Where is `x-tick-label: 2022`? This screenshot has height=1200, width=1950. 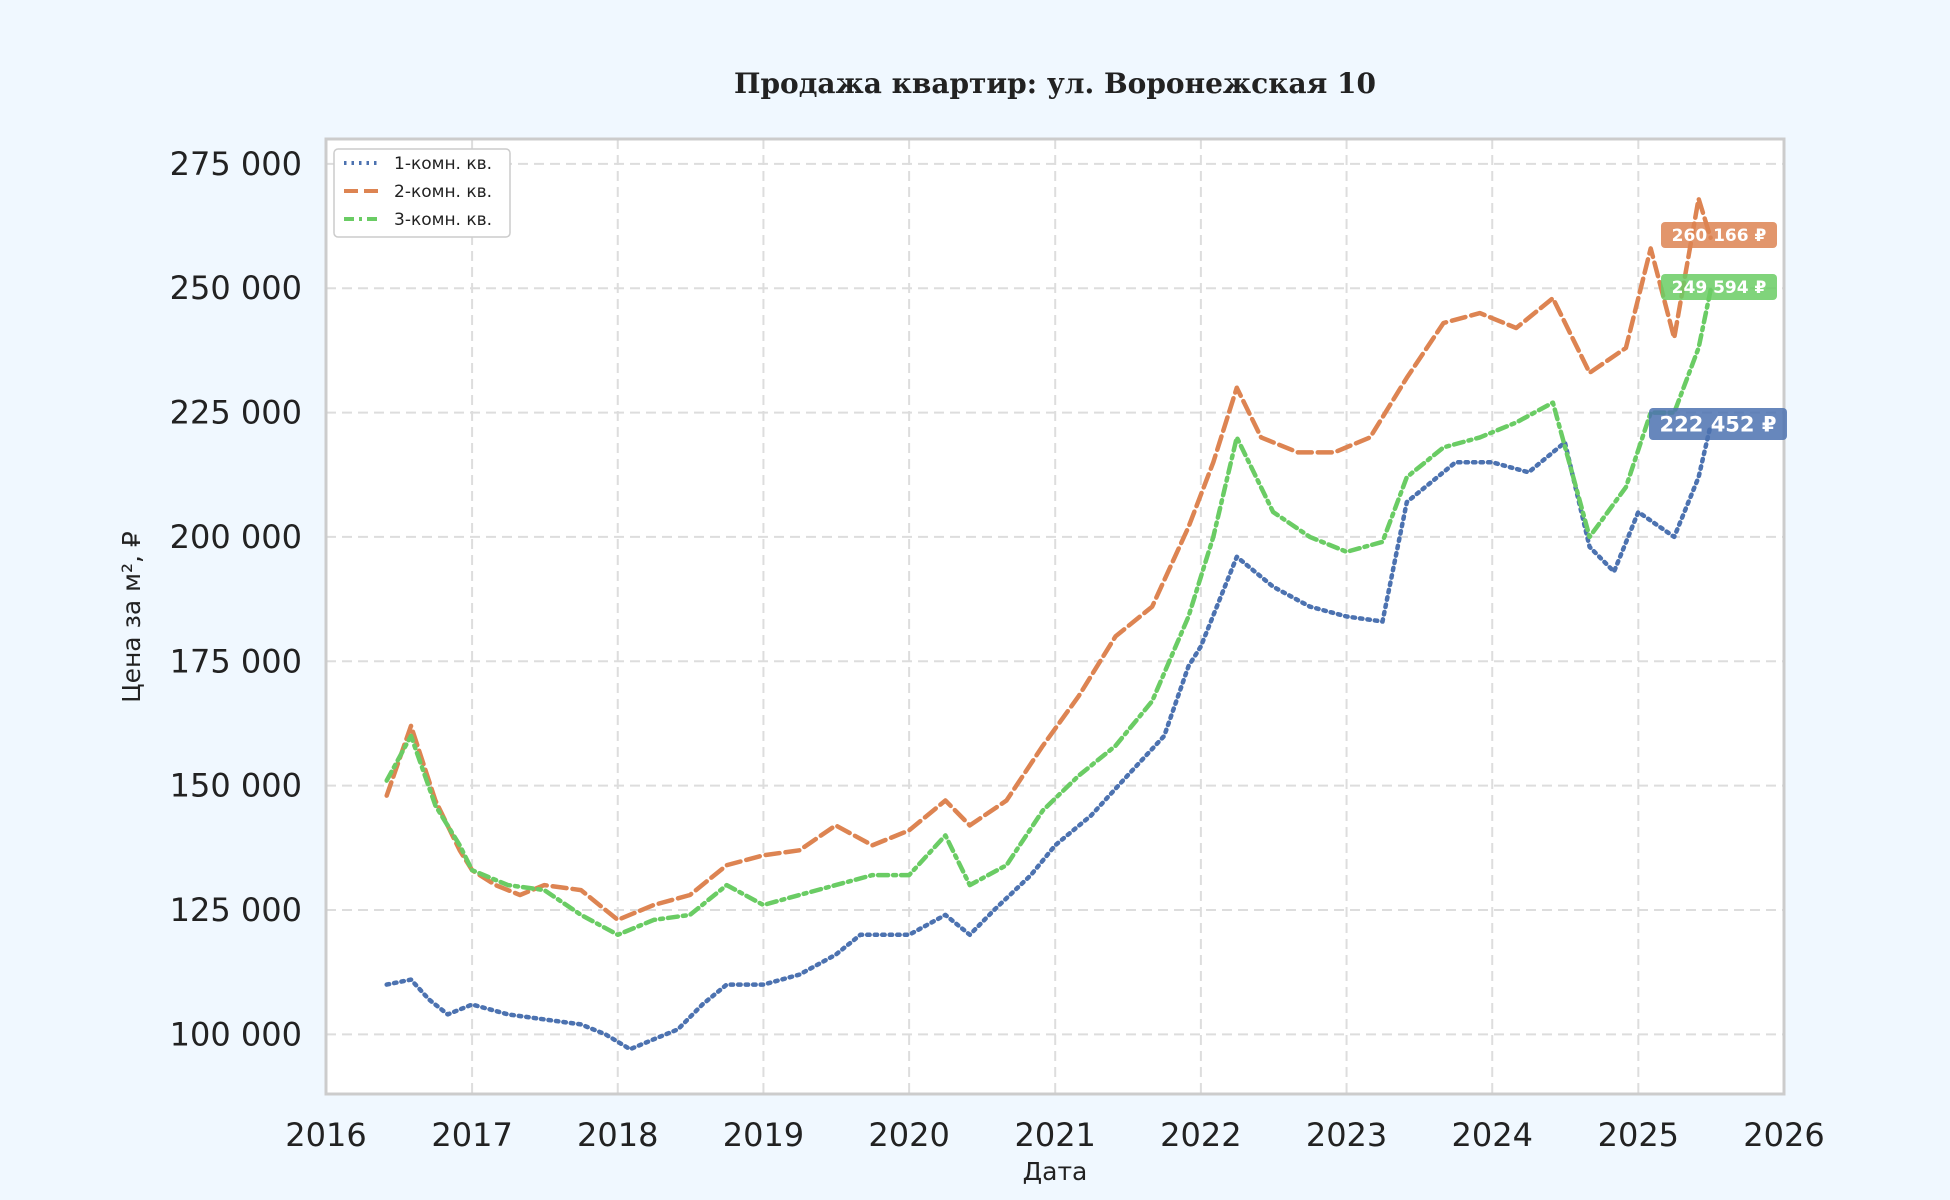
x-tick-label: 2022 is located at coordinates (1200, 1135).